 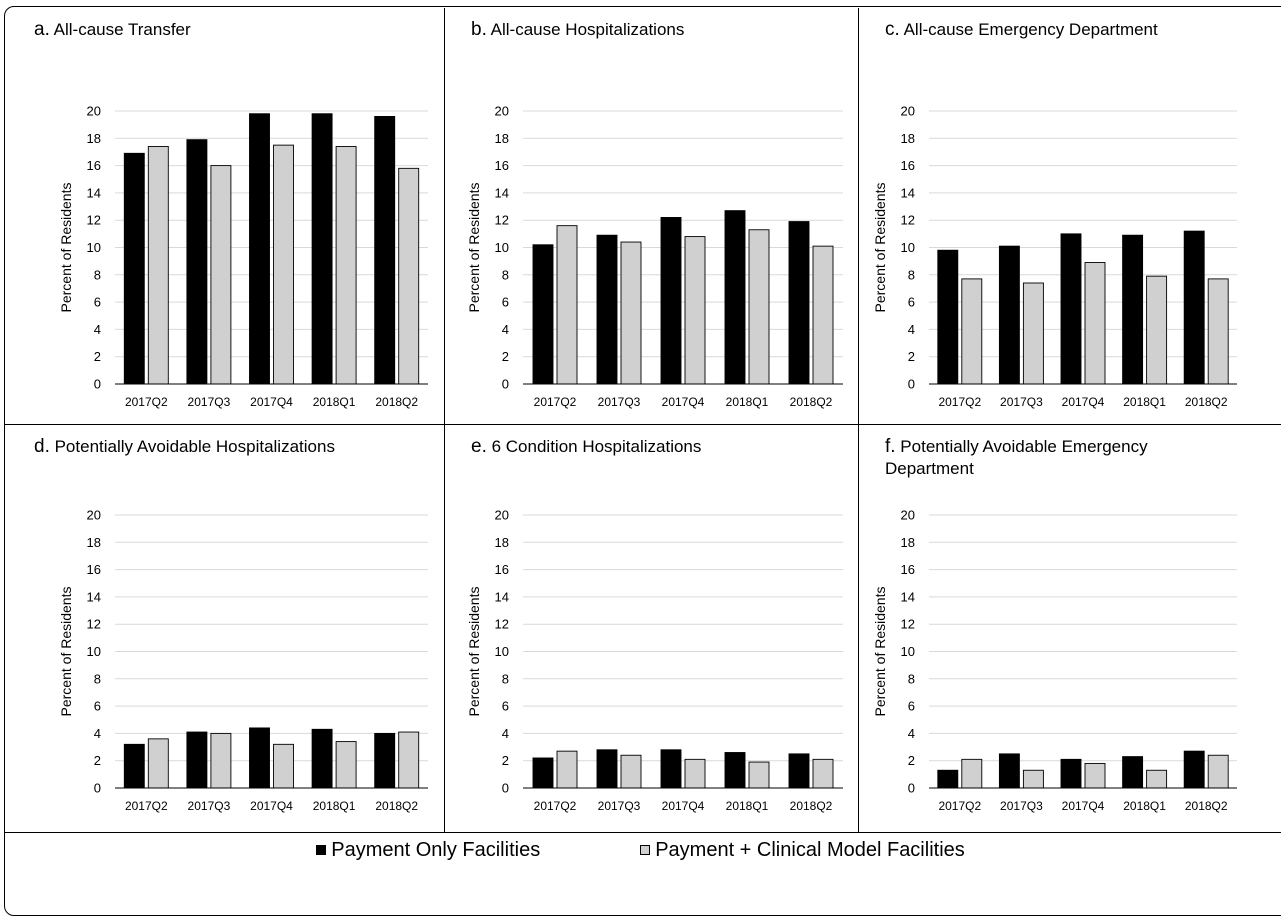 What do you see at coordinates (479, 29) in the screenshot?
I see `panel-letter: b.` at bounding box center [479, 29].